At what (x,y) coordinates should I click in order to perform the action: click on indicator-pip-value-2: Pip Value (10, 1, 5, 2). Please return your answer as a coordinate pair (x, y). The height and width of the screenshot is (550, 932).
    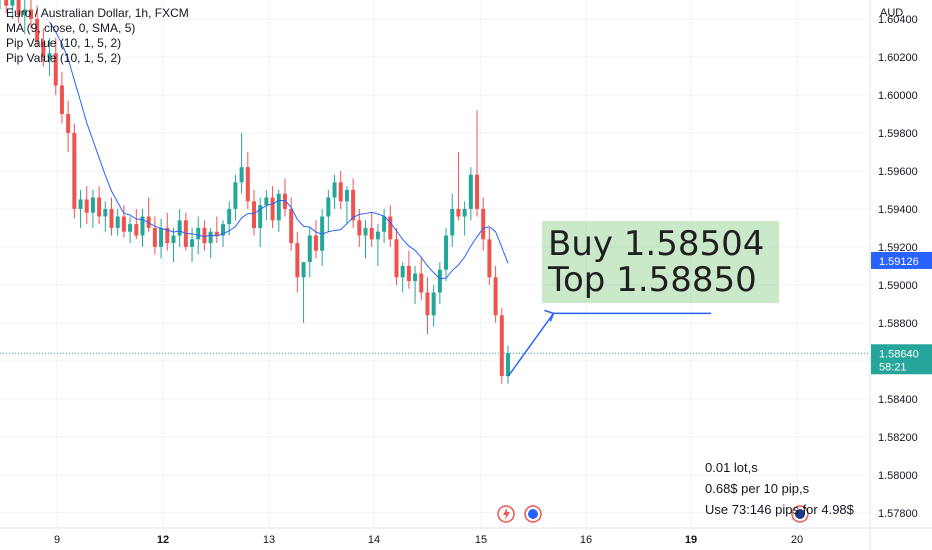
    Looking at the image, I should click on (64, 58).